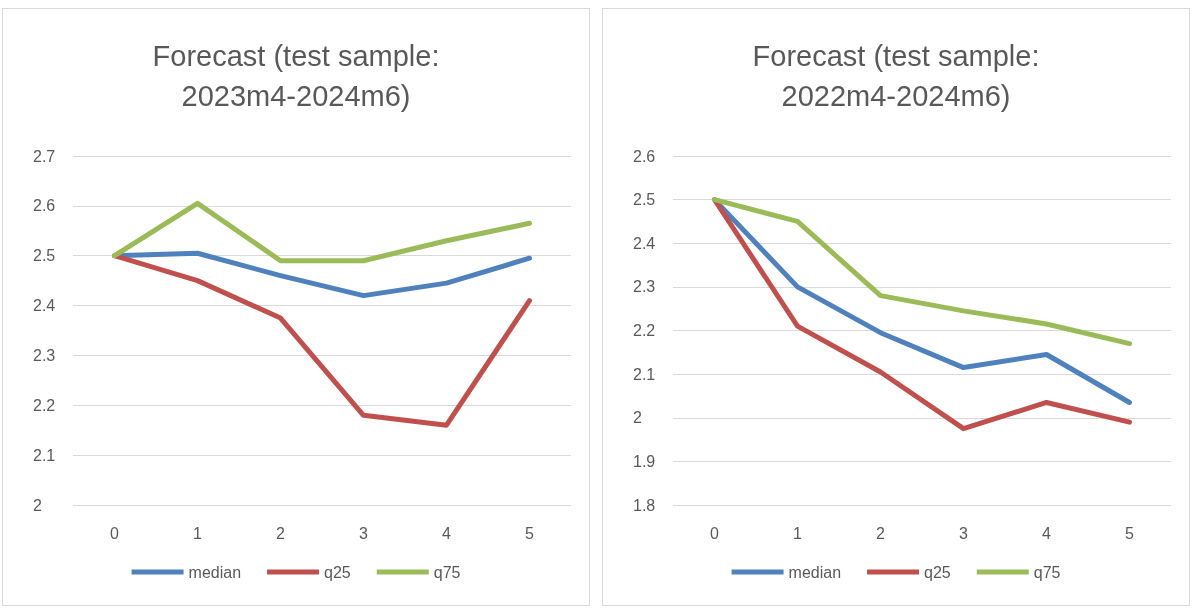  What do you see at coordinates (896, 76) in the screenshot?
I see `chart-title: Forecast (test sample: 2022m4-2024m6)` at bounding box center [896, 76].